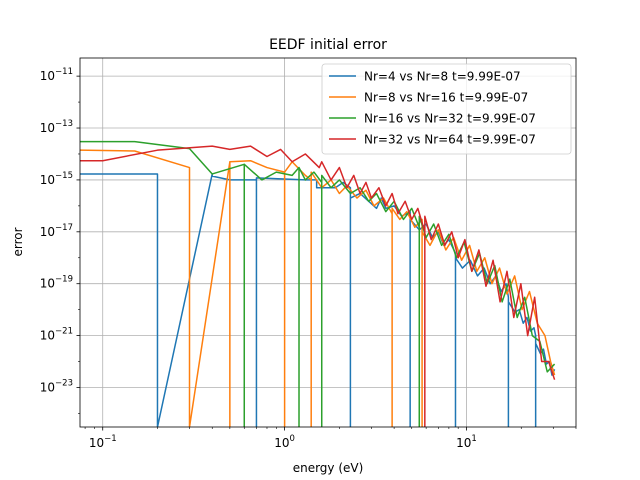  What do you see at coordinates (328, 45) in the screenshot?
I see `chart-title: EEDF initial error` at bounding box center [328, 45].